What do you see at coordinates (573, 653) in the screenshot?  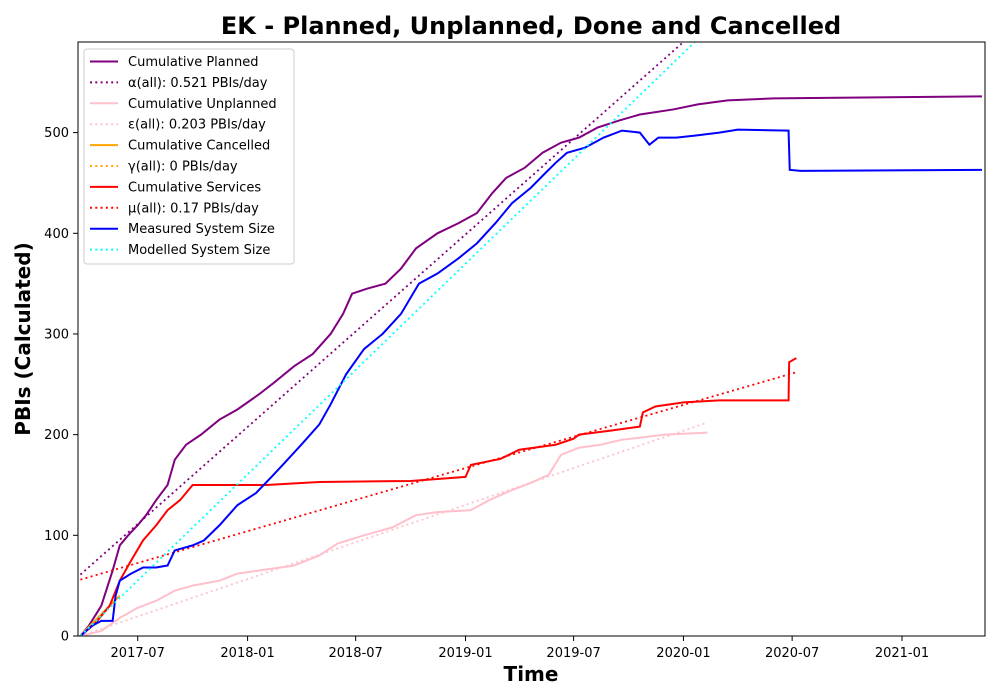 I see `x-tick-label: 2019-07` at bounding box center [573, 653].